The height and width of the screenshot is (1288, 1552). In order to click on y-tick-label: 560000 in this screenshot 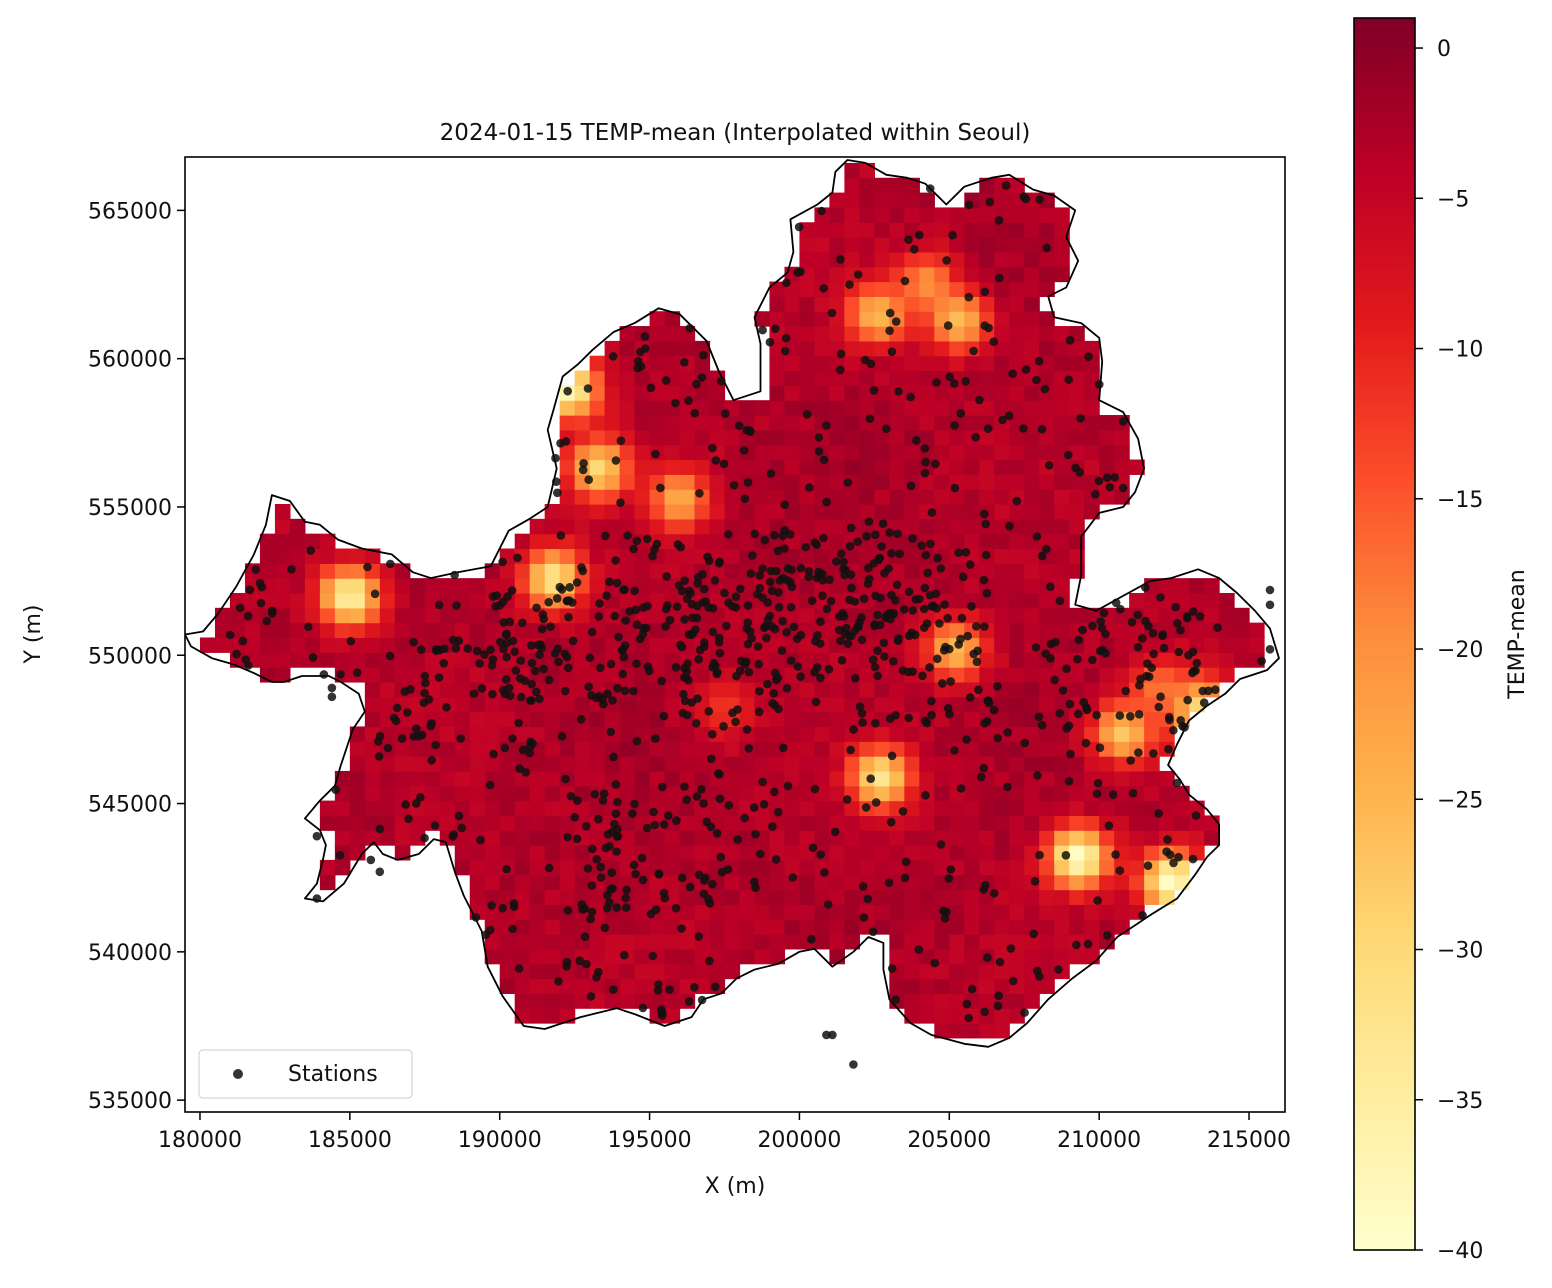, I will do `click(130, 360)`.